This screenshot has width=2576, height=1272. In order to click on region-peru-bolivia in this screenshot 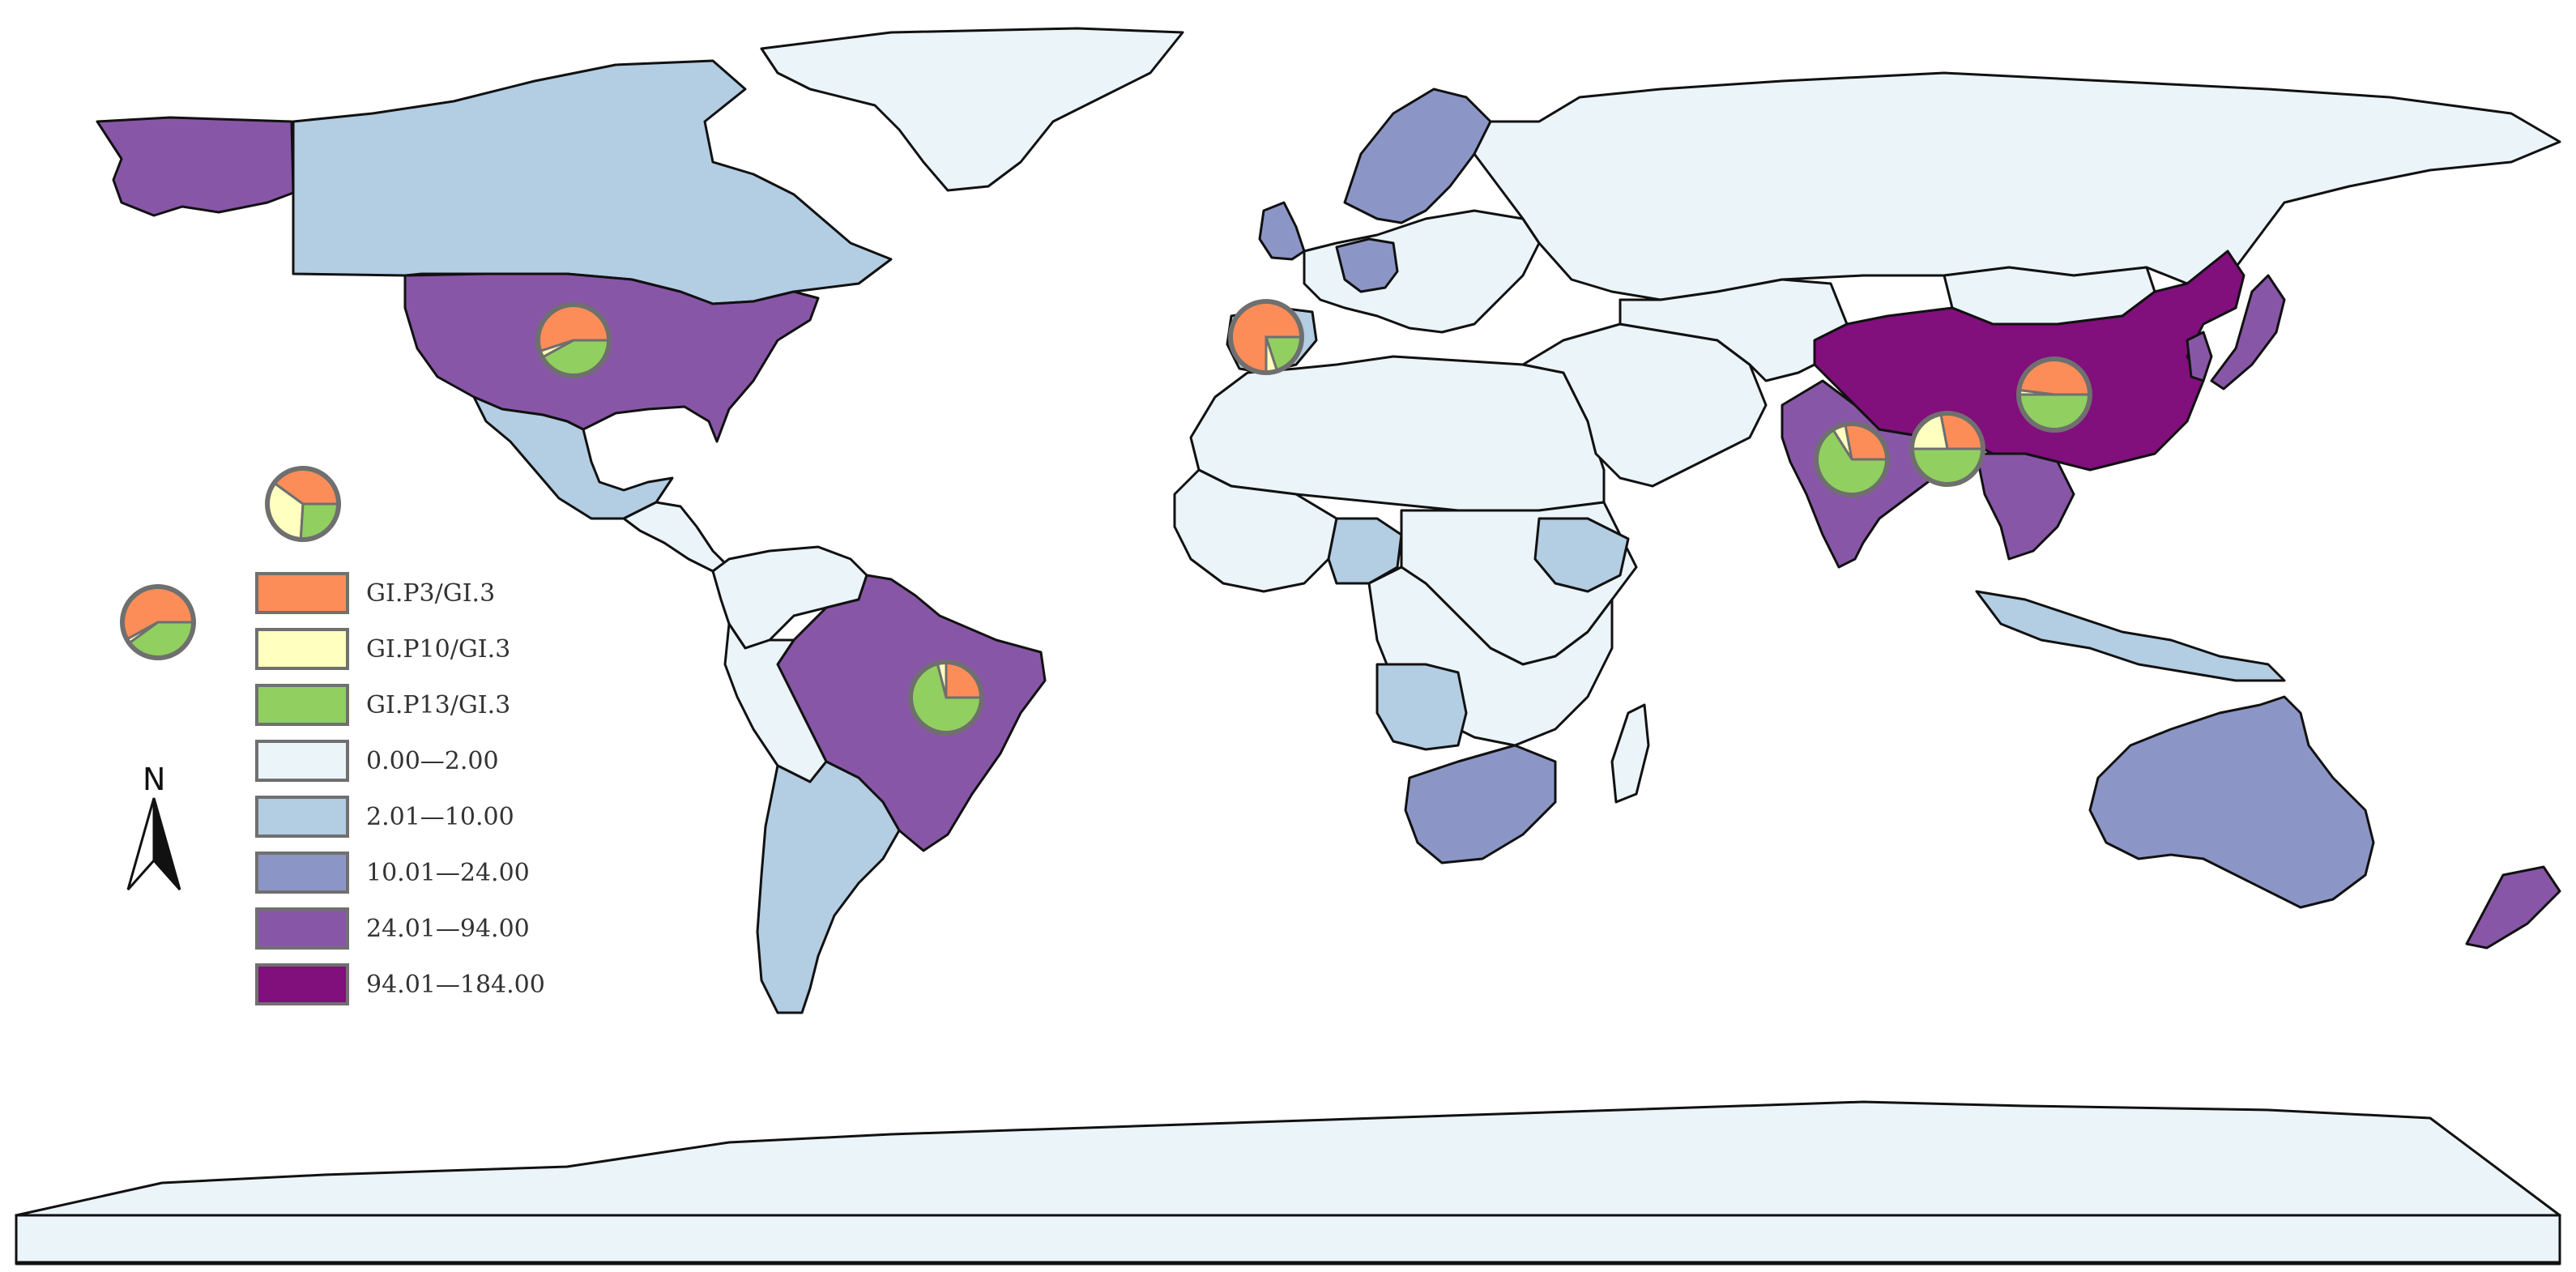, I will do `click(775, 702)`.